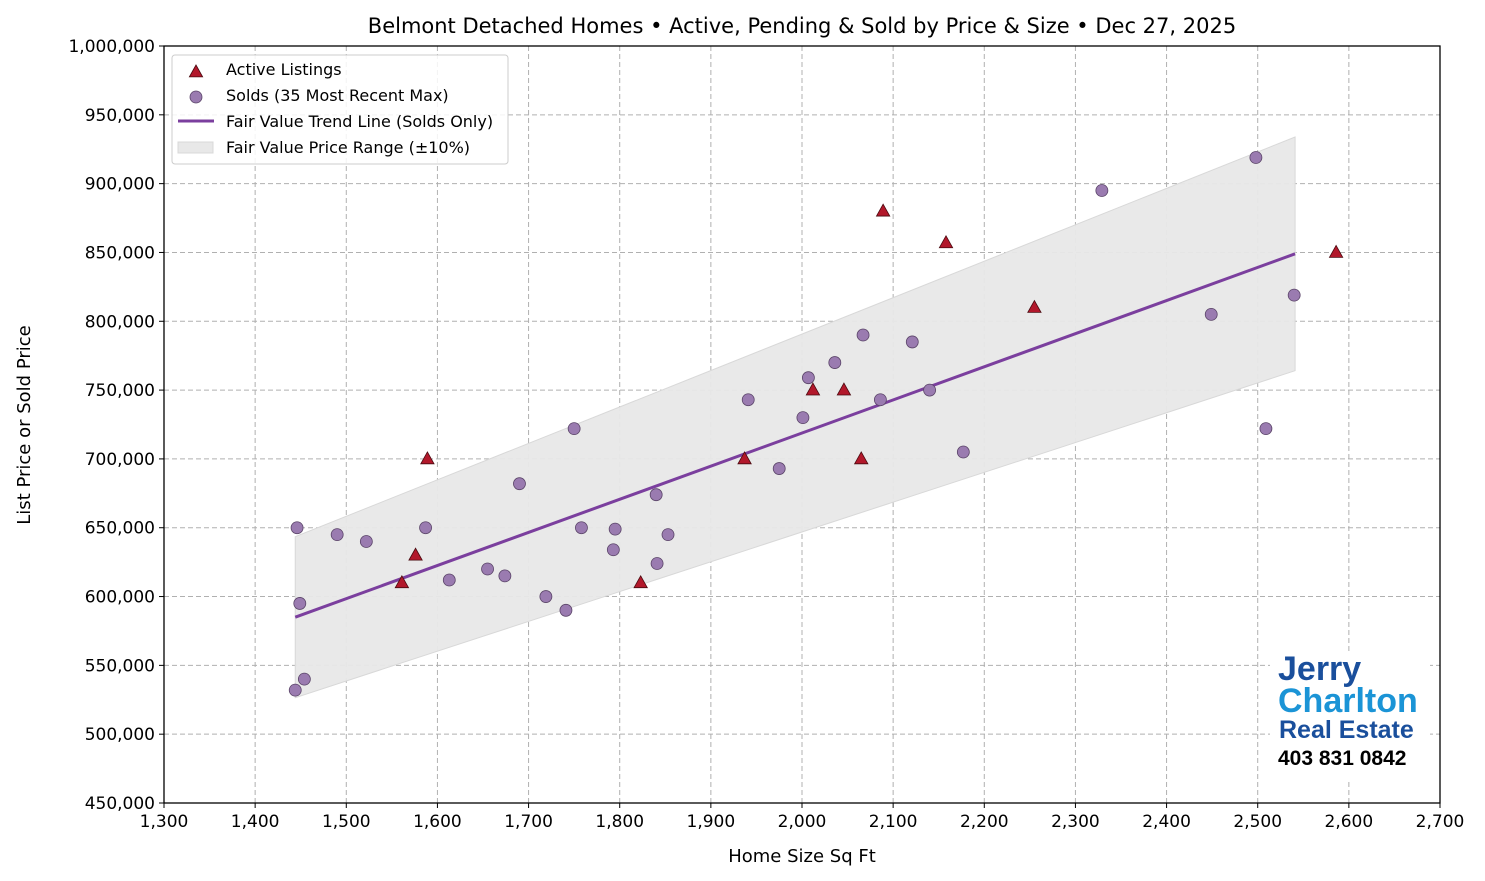  What do you see at coordinates (120, 735) in the screenshot?
I see `y-tick-label: 500,000` at bounding box center [120, 735].